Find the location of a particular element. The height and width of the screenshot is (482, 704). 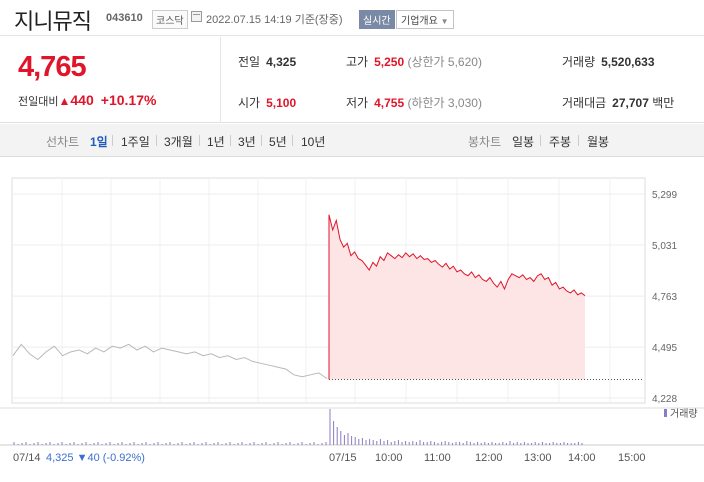

realtime-badge: 실시간 is located at coordinates (377, 19).